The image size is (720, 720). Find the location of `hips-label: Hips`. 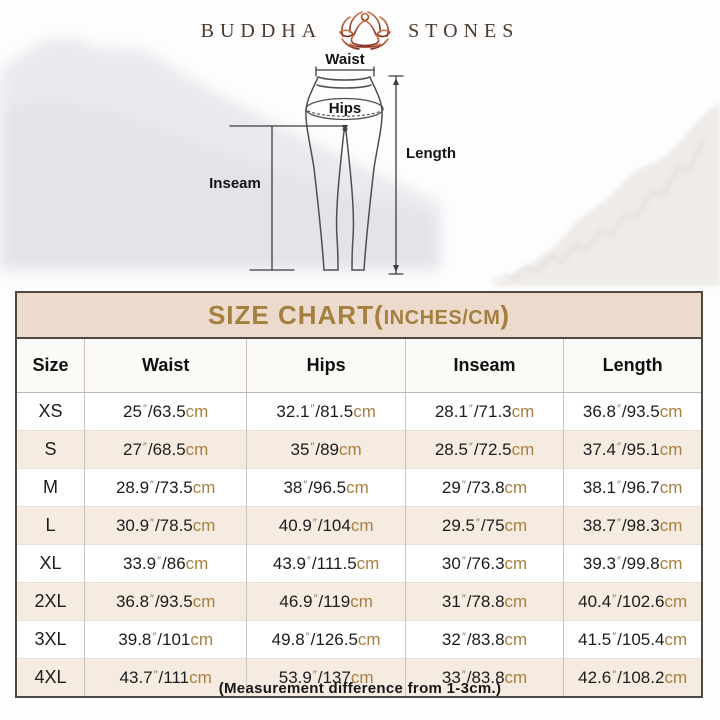

hips-label: Hips is located at coordinates (345, 108).